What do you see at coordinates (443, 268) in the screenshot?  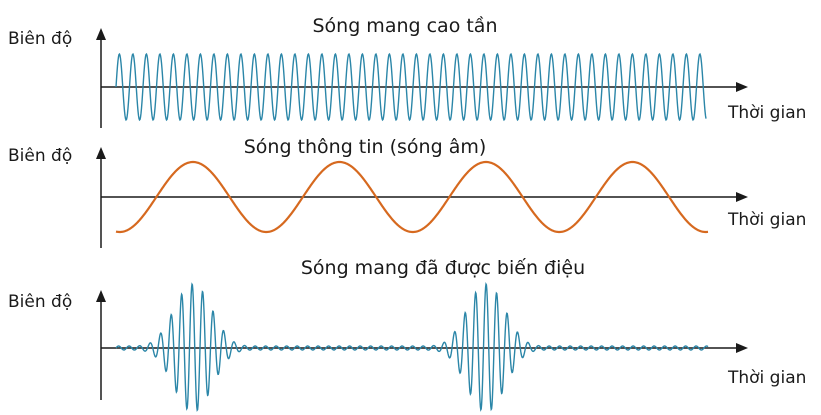 I see `panel-title: Sóng mang đã được biến điệu` at bounding box center [443, 268].